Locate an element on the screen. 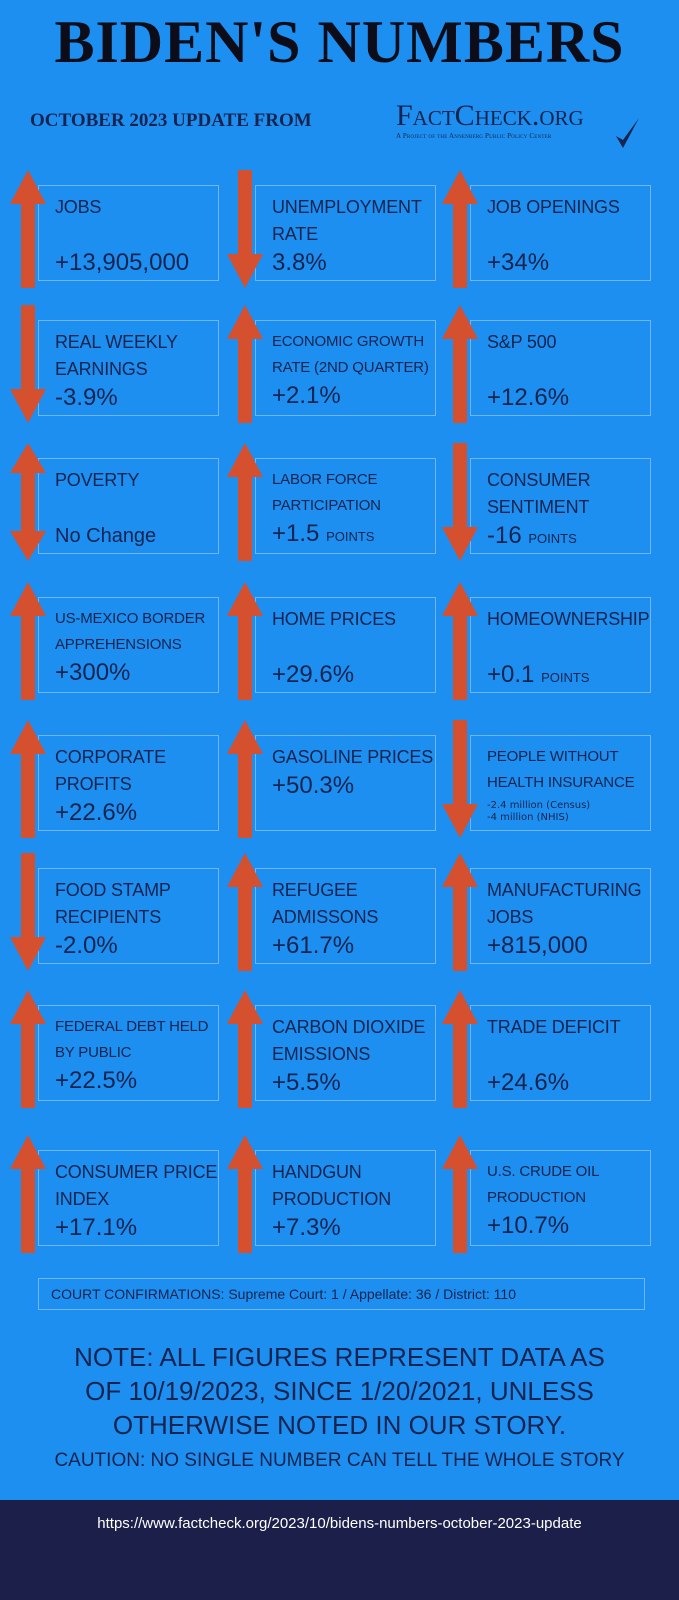  metric-value: +61.7% is located at coordinates (353, 946).